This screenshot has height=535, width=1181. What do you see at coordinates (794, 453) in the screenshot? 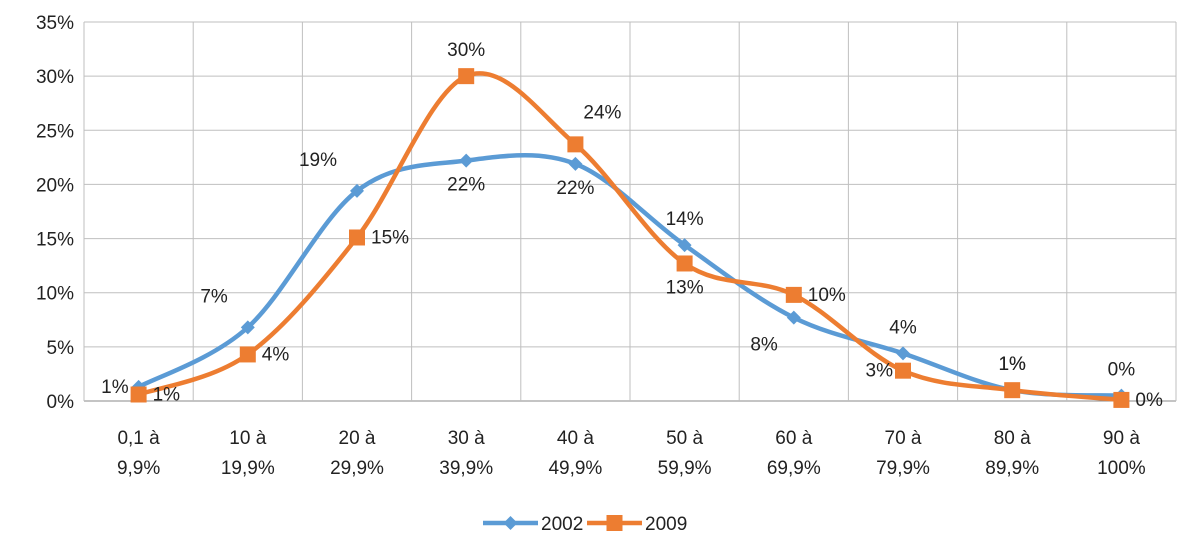
I see `x-tick-label: 60 à 69,9%` at bounding box center [794, 453].